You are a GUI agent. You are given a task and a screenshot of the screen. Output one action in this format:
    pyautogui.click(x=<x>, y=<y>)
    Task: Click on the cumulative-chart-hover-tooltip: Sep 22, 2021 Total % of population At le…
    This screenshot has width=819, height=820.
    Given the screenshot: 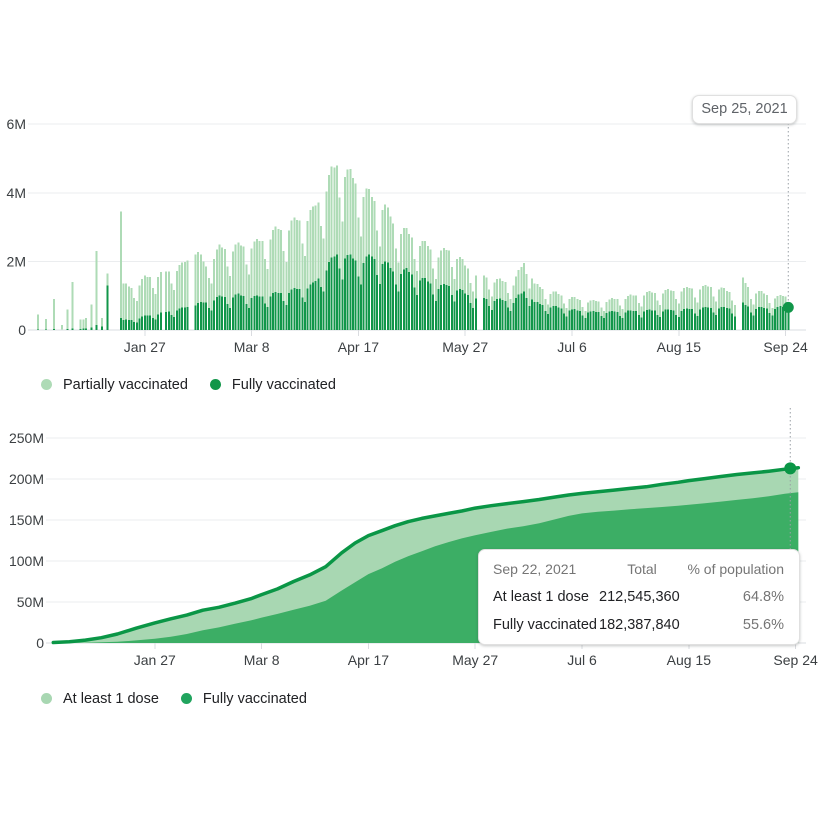 What is the action you would take?
    pyautogui.click(x=639, y=597)
    